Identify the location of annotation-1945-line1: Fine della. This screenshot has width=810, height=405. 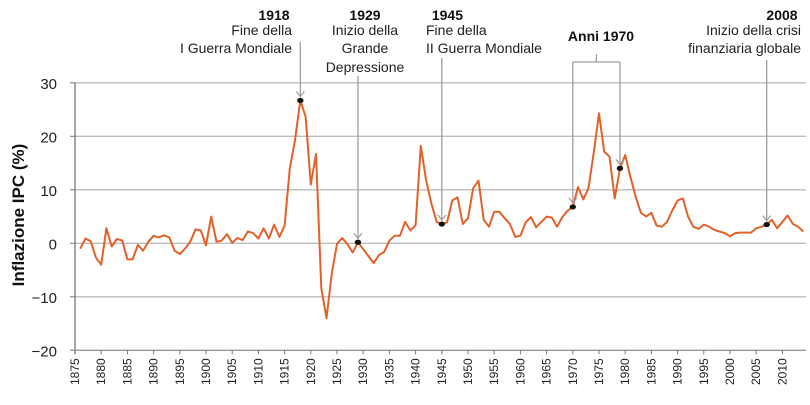
(456, 30).